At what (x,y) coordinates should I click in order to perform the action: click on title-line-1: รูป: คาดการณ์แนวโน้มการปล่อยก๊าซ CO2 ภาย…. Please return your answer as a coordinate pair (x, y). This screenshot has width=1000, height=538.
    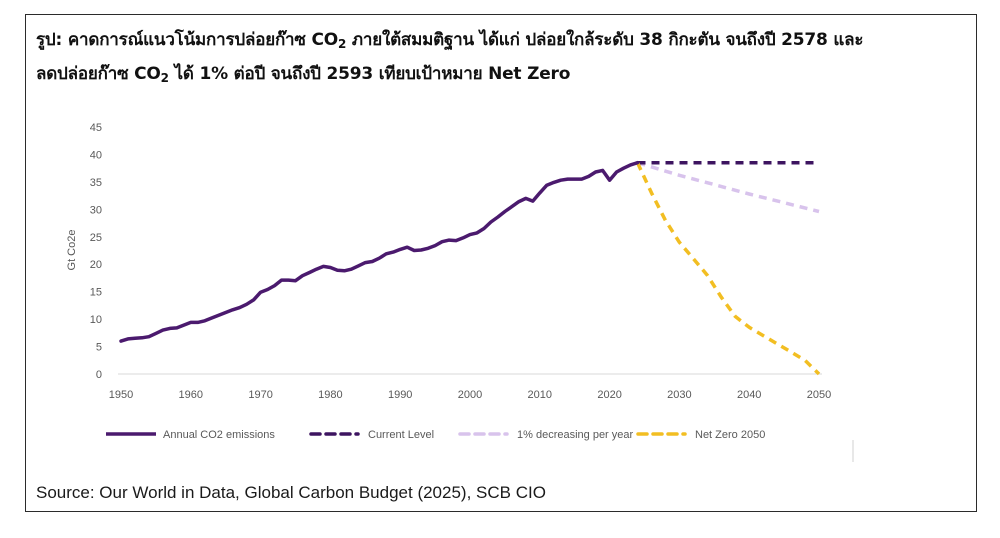
    Looking at the image, I should click on (501, 42).